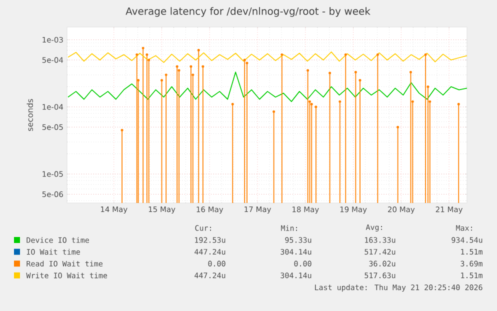  Describe the element at coordinates (29, 115) in the screenshot. I see `y-axis-title: seconds` at that location.